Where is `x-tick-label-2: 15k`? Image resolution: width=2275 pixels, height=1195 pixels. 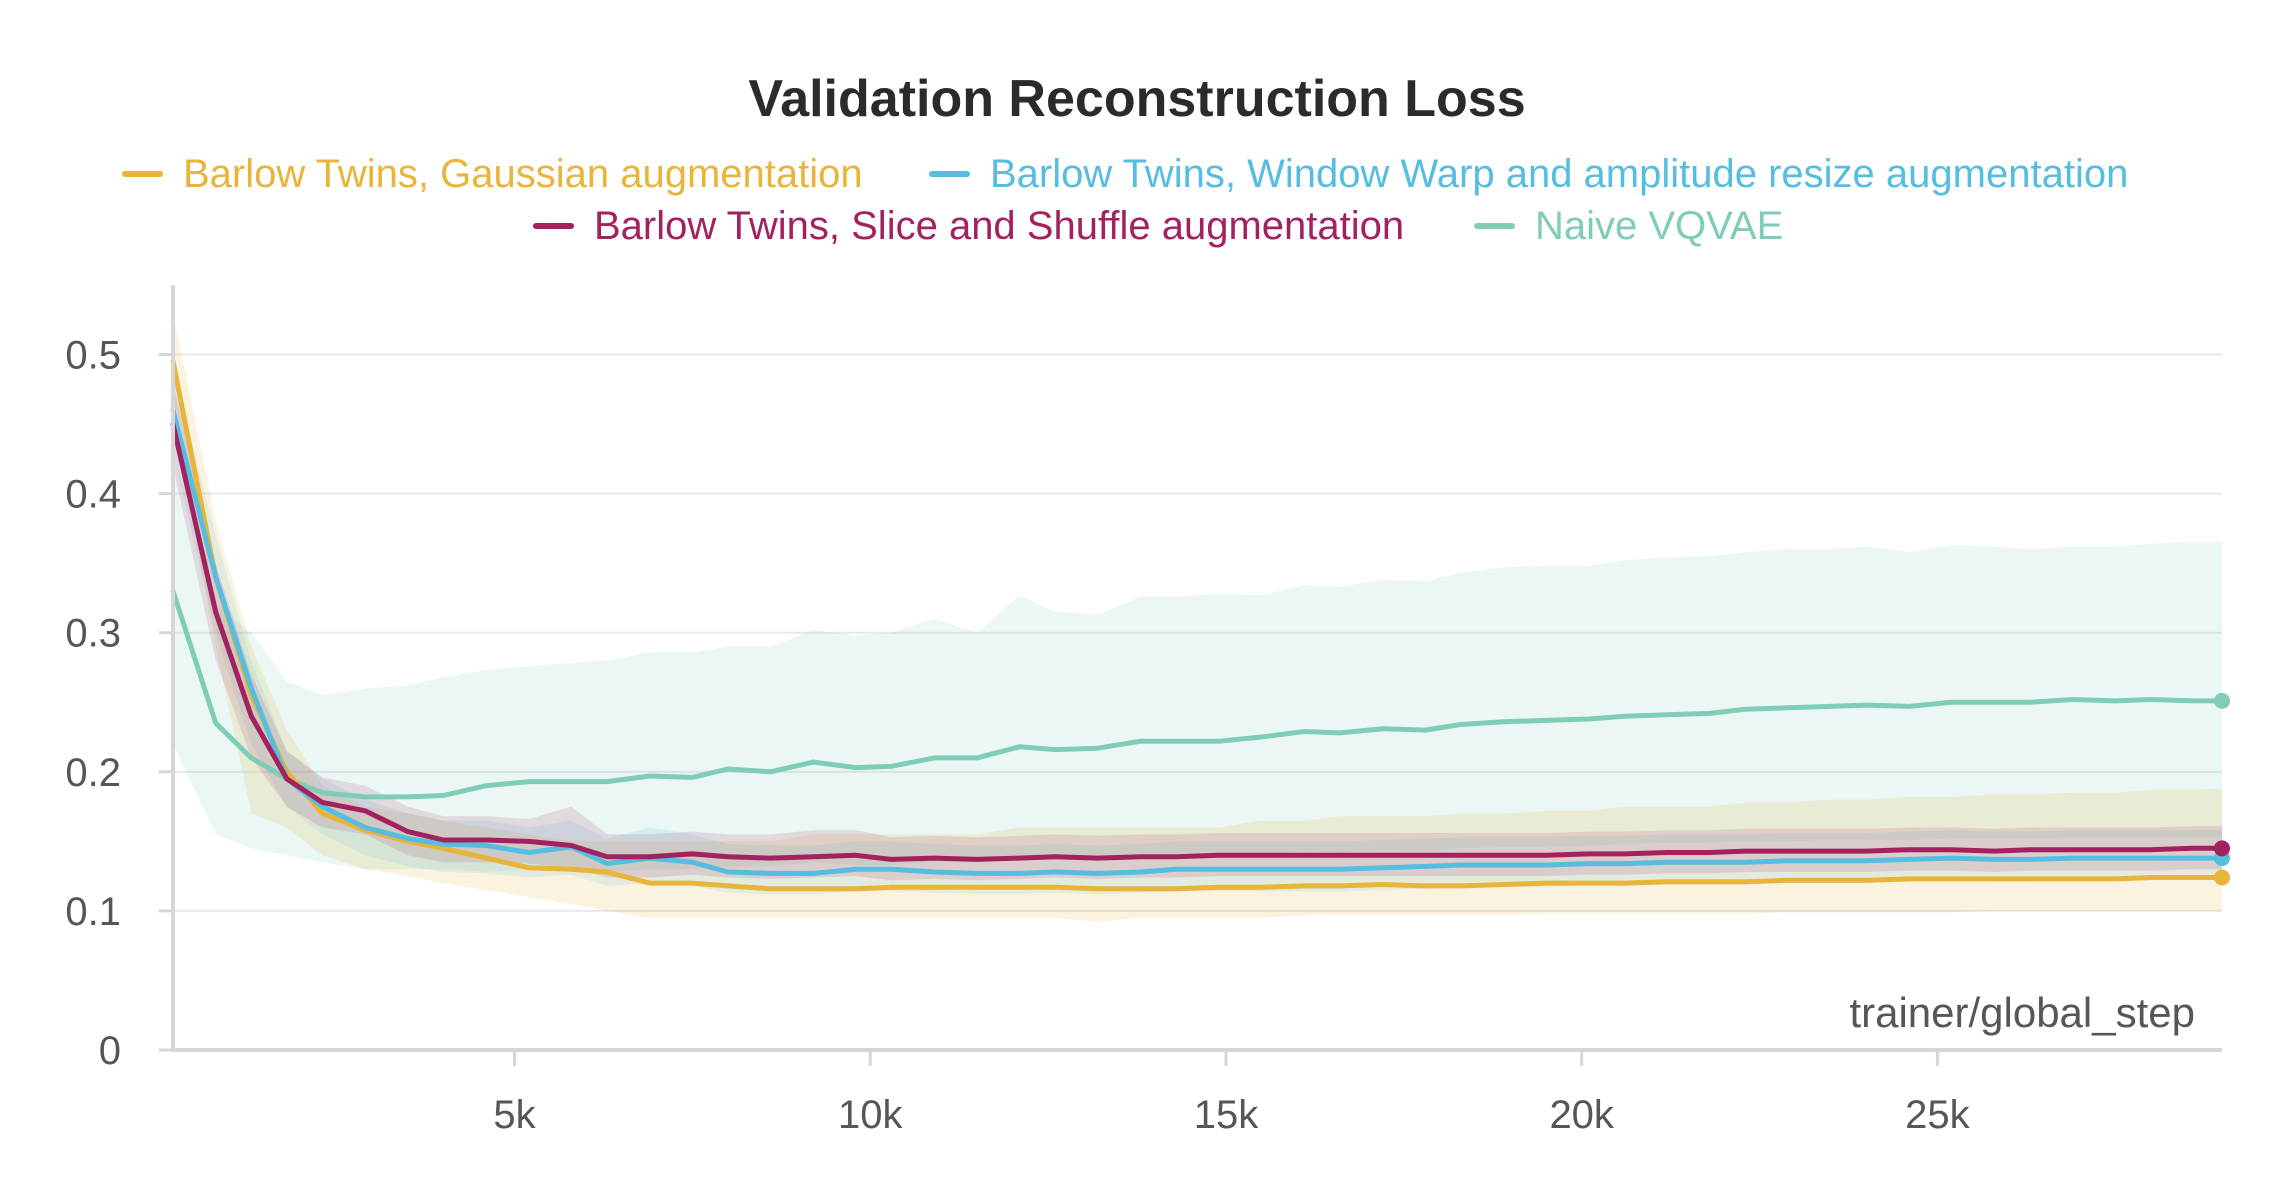
x-tick-label-2: 15k is located at coordinates (1226, 1115).